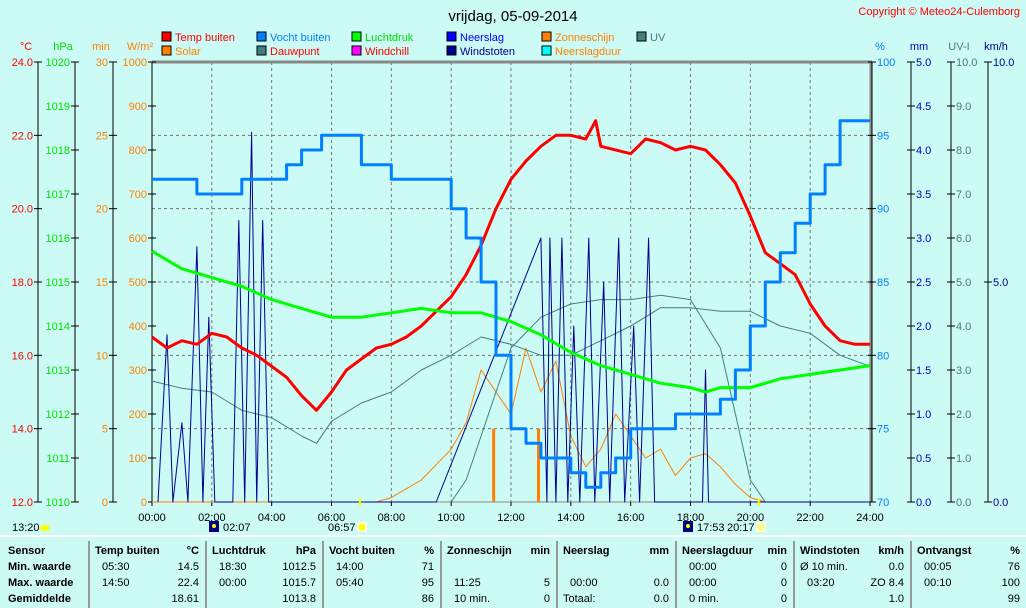 This screenshot has width=1026, height=608. Describe the element at coordinates (116, 567) in the screenshot. I see `cell-time: 05:30` at that location.